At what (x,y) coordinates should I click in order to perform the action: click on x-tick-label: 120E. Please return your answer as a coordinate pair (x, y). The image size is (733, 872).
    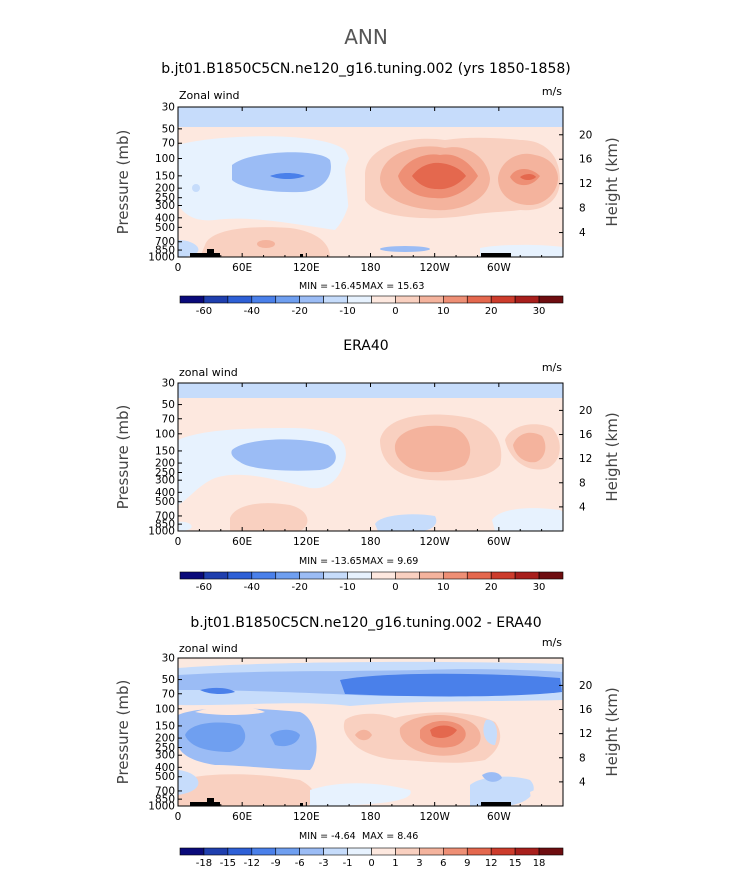
    Looking at the image, I should click on (306, 268).